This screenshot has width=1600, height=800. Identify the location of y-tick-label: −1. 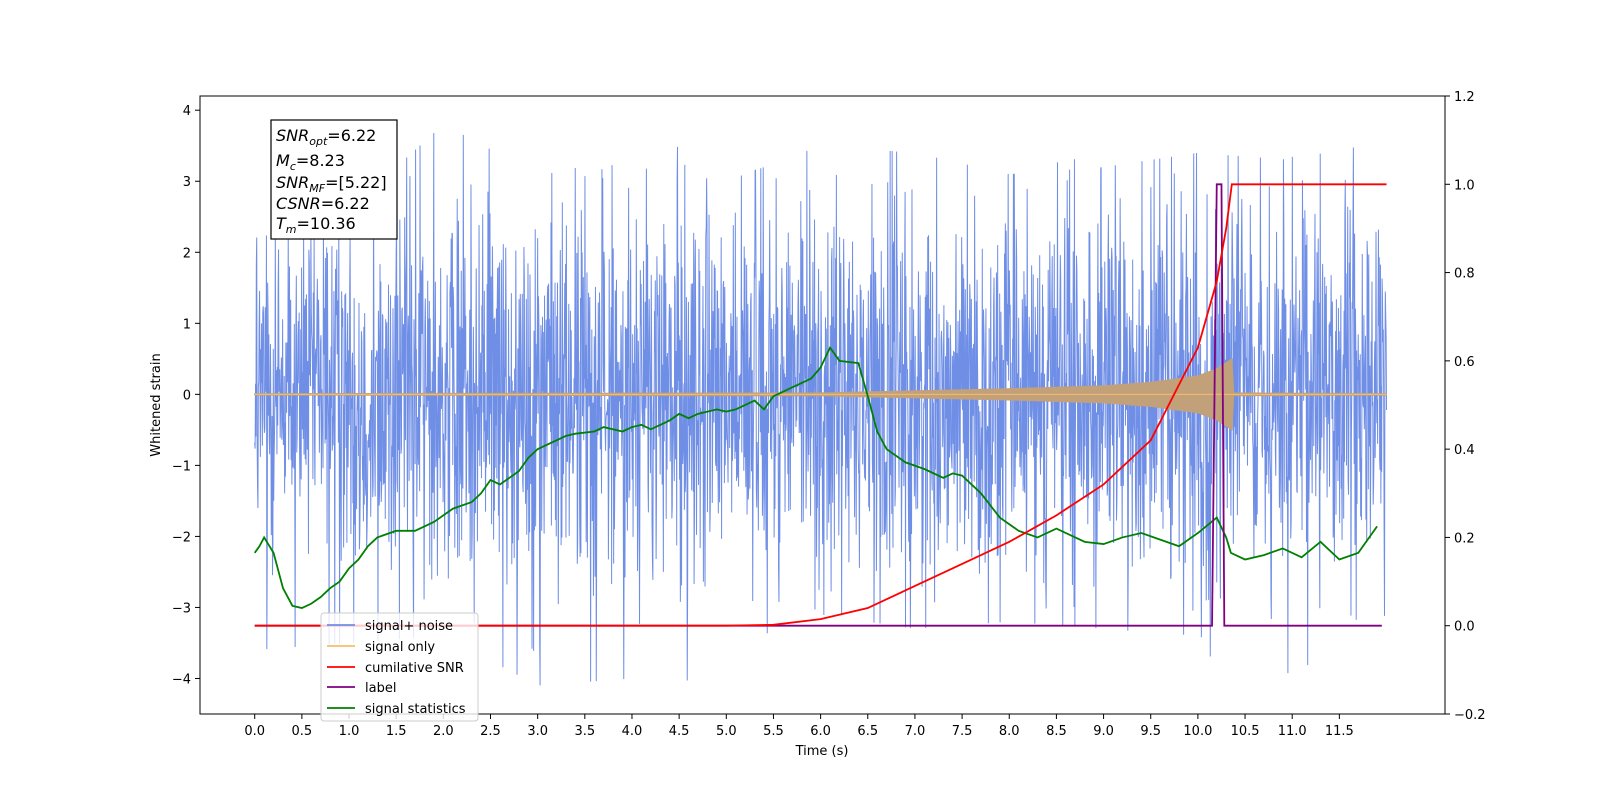
(181, 466).